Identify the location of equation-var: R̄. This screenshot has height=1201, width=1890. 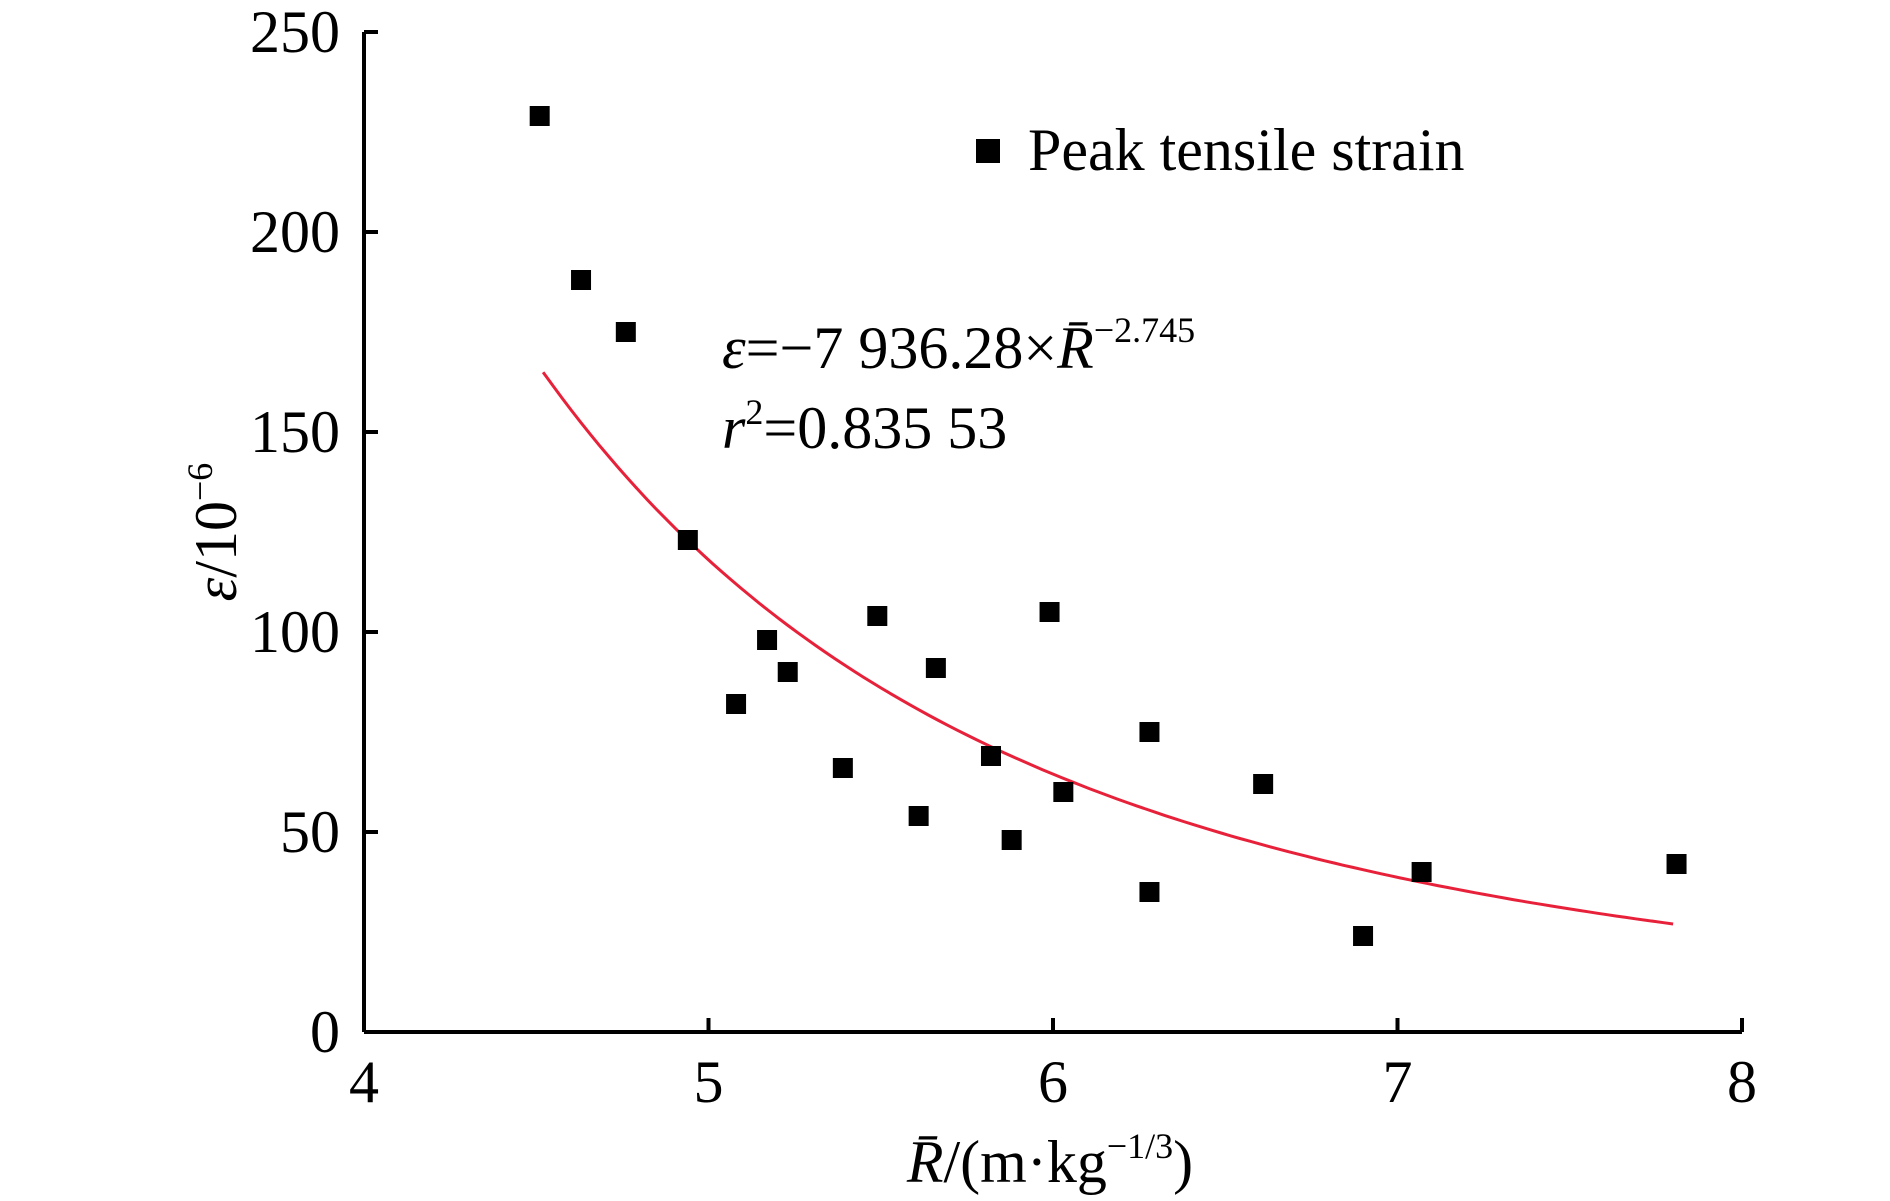
(1075, 348).